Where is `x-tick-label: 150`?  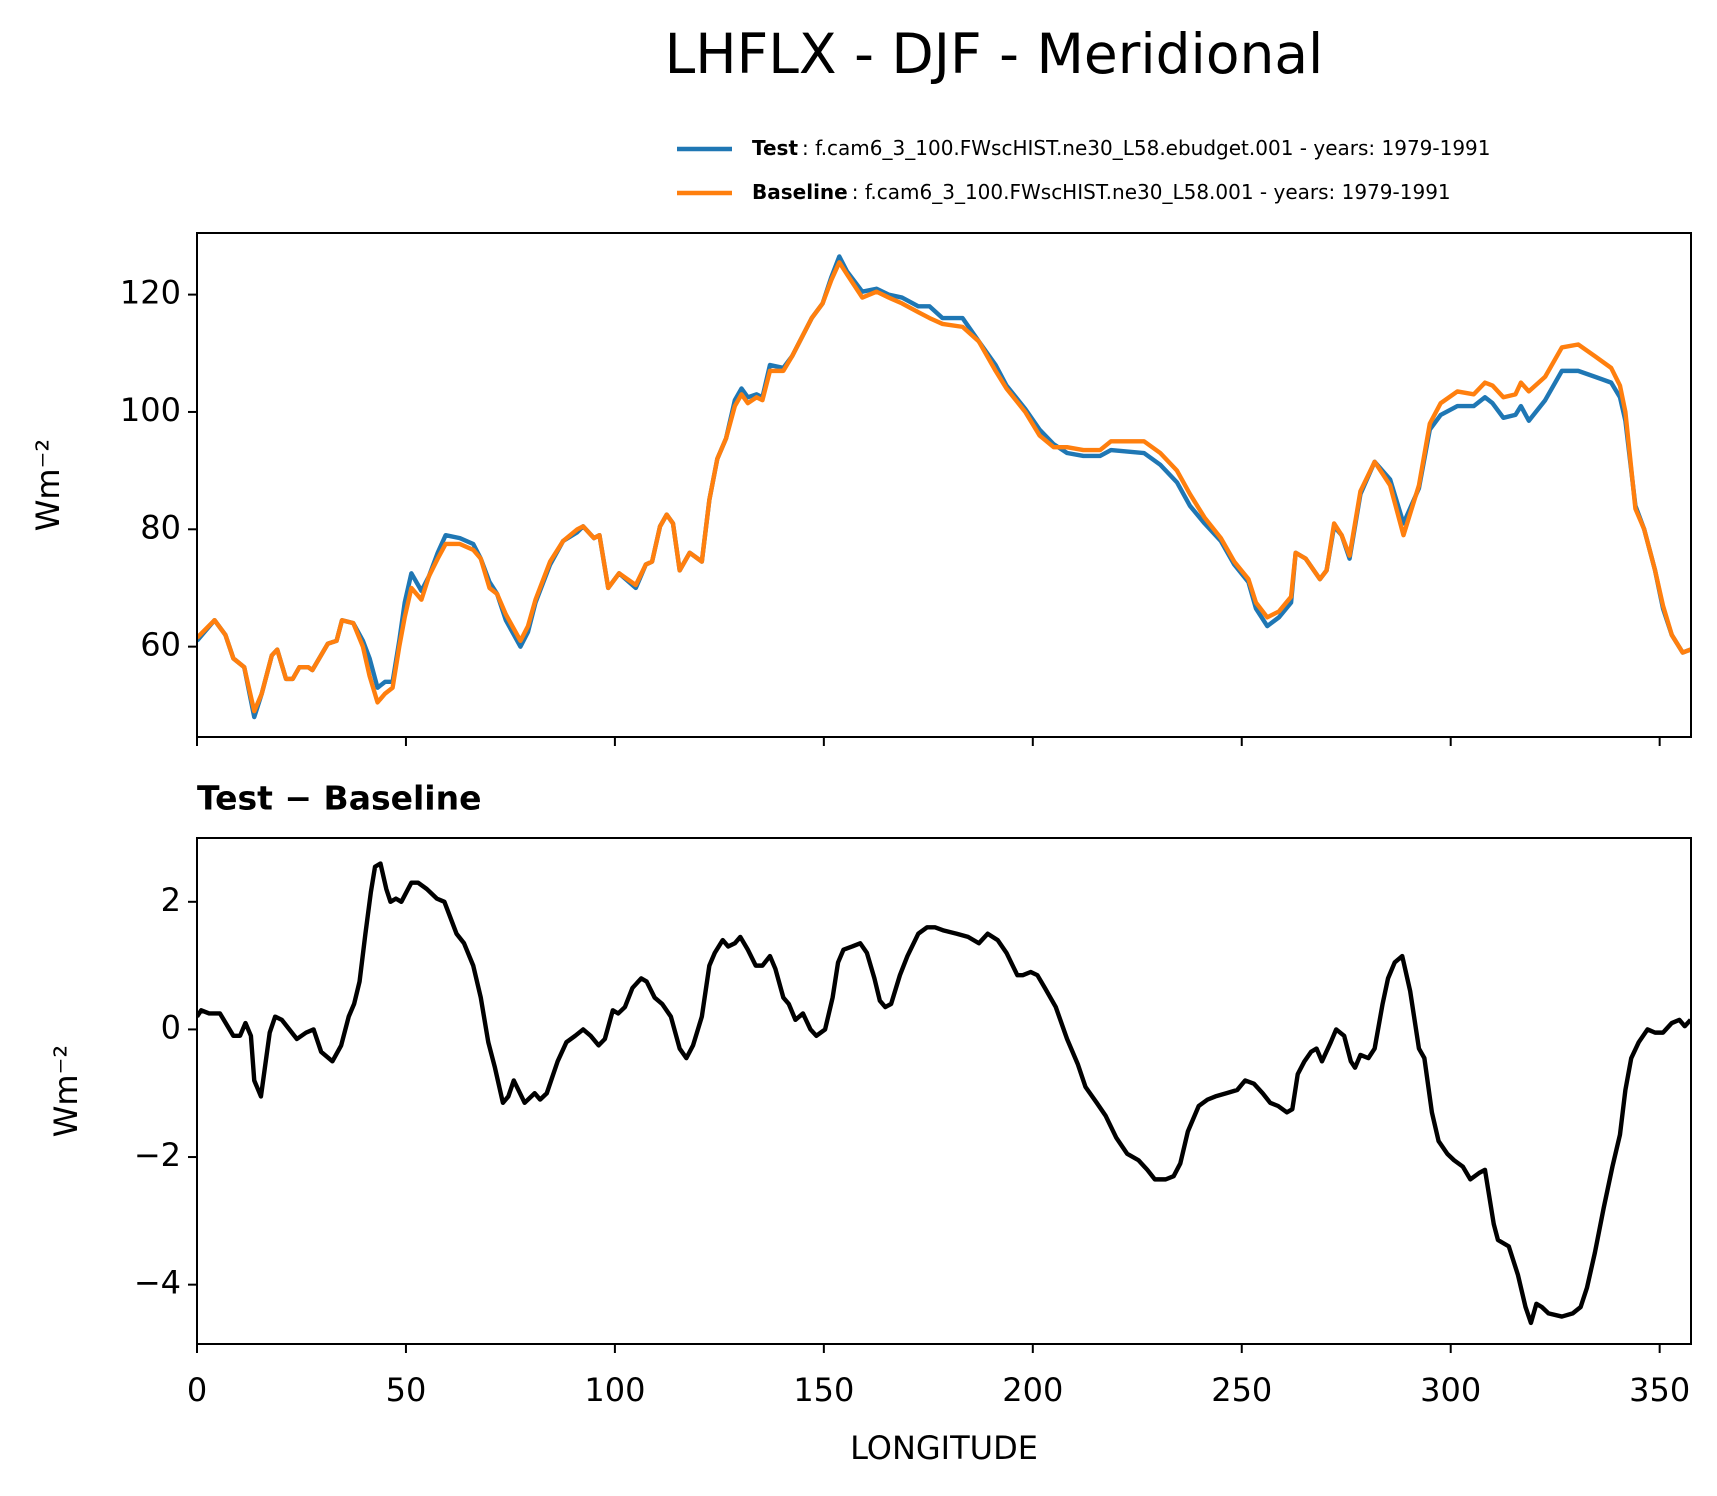
x-tick-label: 150 is located at coordinates (823, 1390).